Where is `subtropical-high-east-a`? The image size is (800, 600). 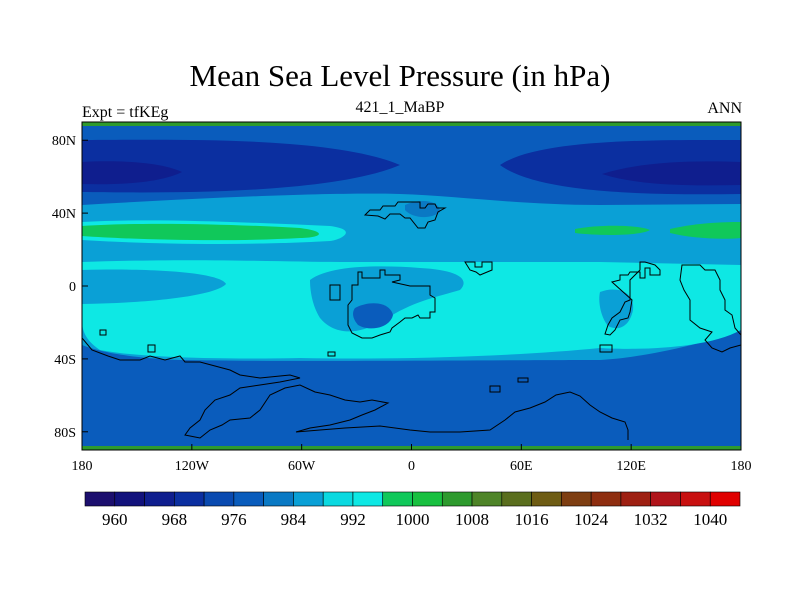
subtropical-high-east-a is located at coordinates (612, 230).